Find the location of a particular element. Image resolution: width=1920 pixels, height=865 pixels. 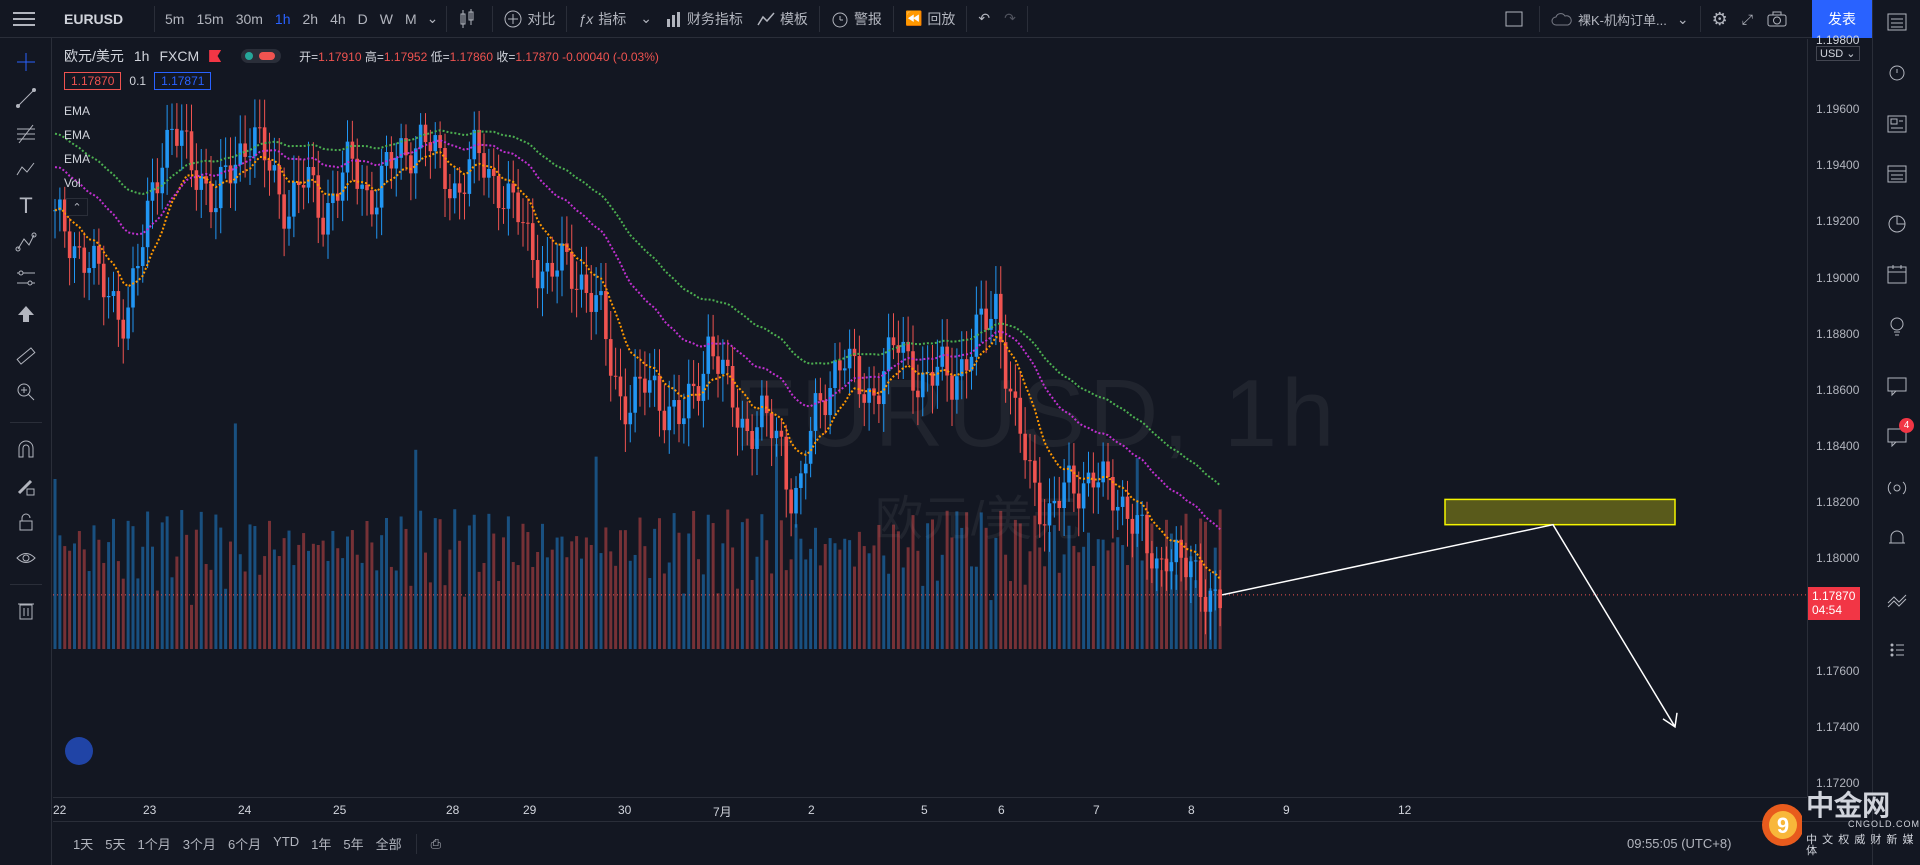

fib-retracement-icon is located at coordinates (26, 134).